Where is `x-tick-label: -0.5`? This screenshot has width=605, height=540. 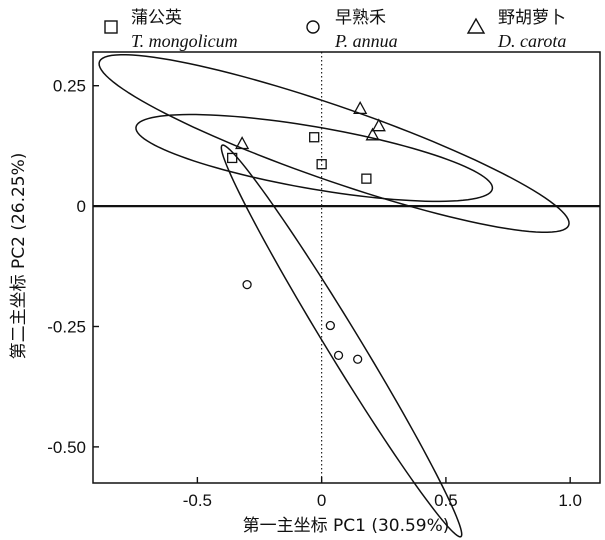 x-tick-label: -0.5 is located at coordinates (197, 500).